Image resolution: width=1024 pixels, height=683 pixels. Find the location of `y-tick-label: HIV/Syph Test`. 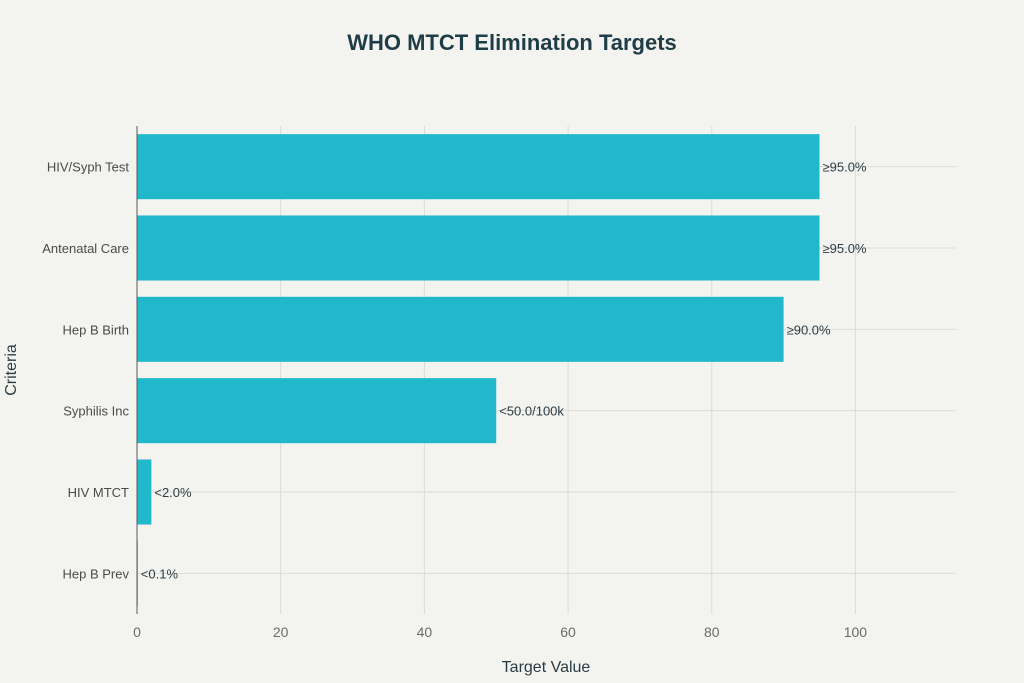

y-tick-label: HIV/Syph Test is located at coordinates (88, 167).